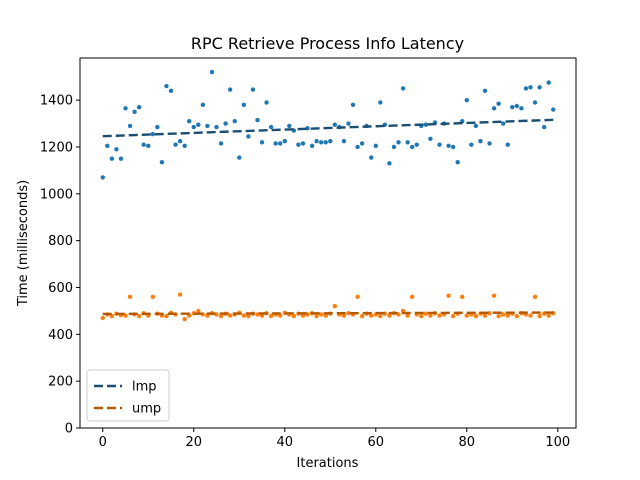 Image resolution: width=640 pixels, height=480 pixels. I want to click on x-tick-label: 100, so click(557, 442).